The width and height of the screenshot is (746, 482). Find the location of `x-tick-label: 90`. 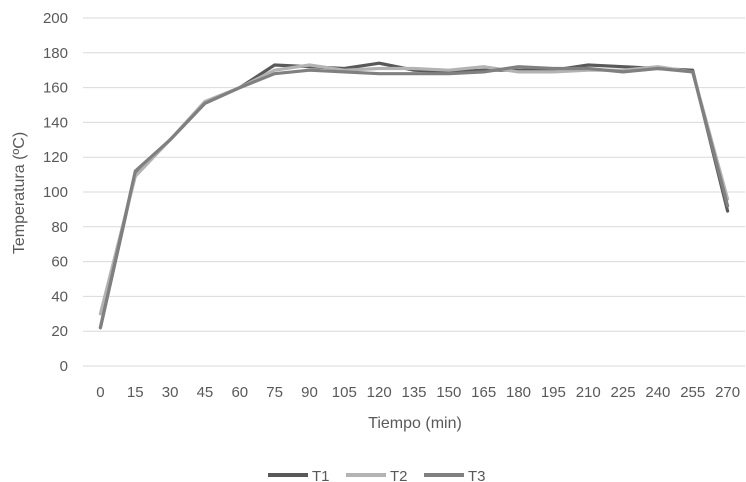

x-tick-label: 90 is located at coordinates (309, 392).